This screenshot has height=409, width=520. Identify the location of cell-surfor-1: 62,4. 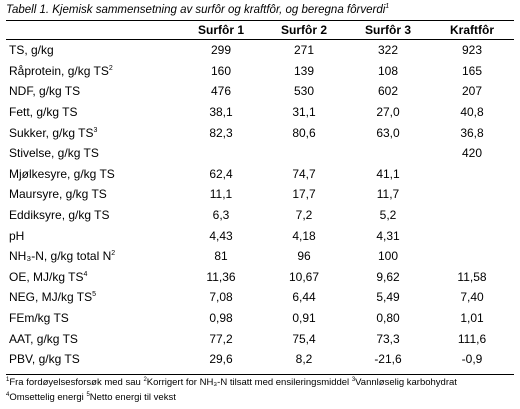
(221, 173).